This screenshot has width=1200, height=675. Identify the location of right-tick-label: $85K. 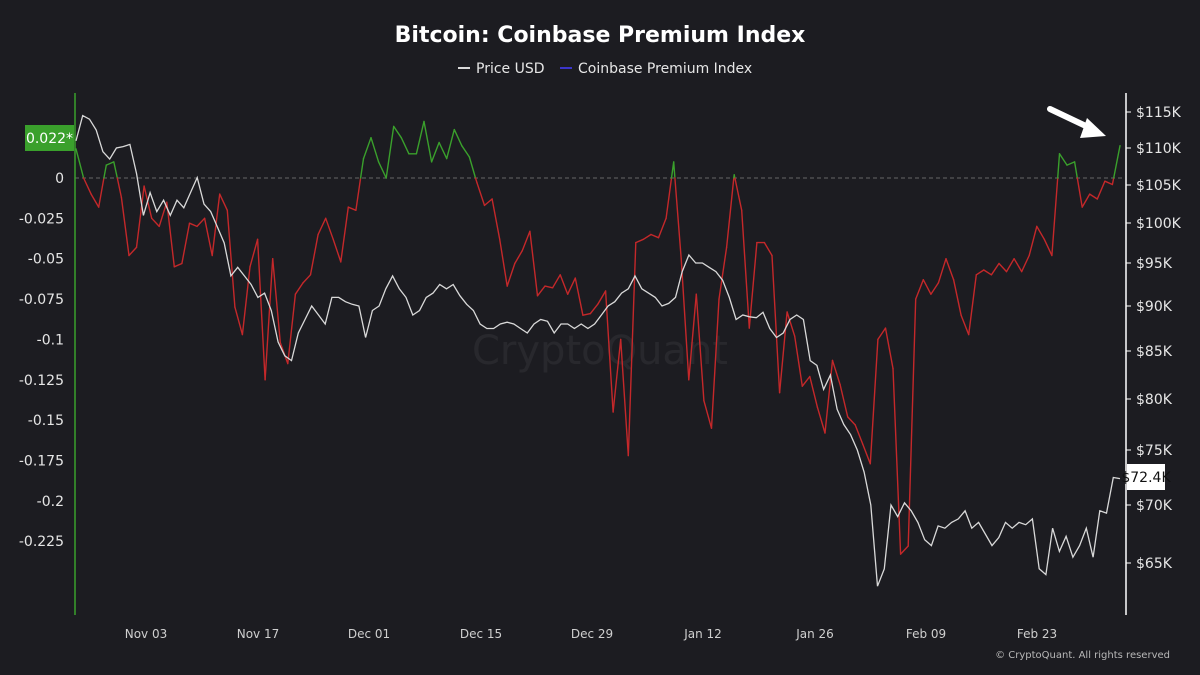
(1154, 352).